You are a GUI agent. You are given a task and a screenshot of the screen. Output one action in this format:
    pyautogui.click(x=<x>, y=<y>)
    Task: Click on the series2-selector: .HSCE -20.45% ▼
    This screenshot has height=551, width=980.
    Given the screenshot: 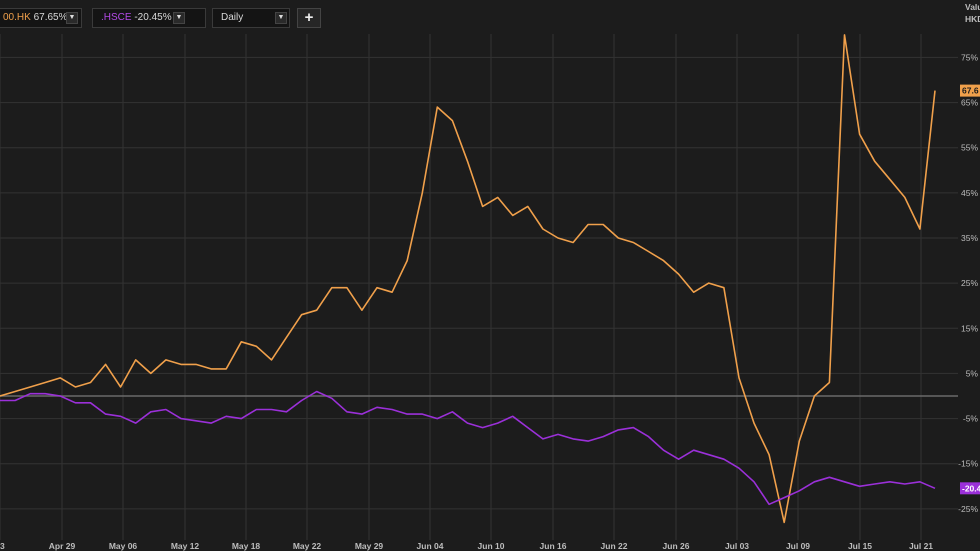 What is the action you would take?
    pyautogui.click(x=149, y=18)
    